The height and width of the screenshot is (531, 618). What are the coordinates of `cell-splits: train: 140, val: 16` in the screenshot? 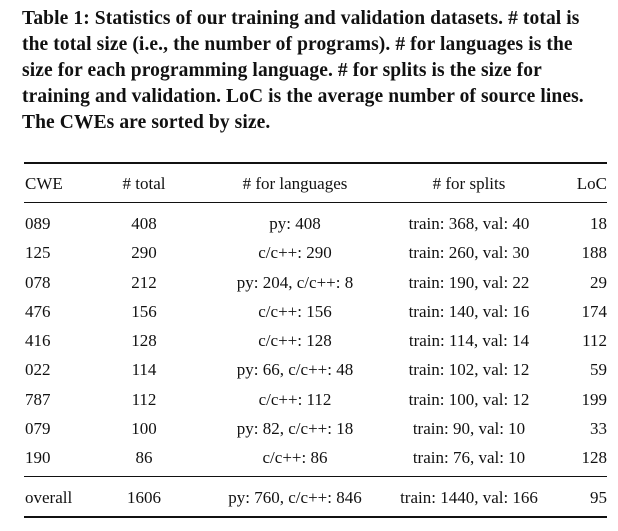 It's located at (469, 311).